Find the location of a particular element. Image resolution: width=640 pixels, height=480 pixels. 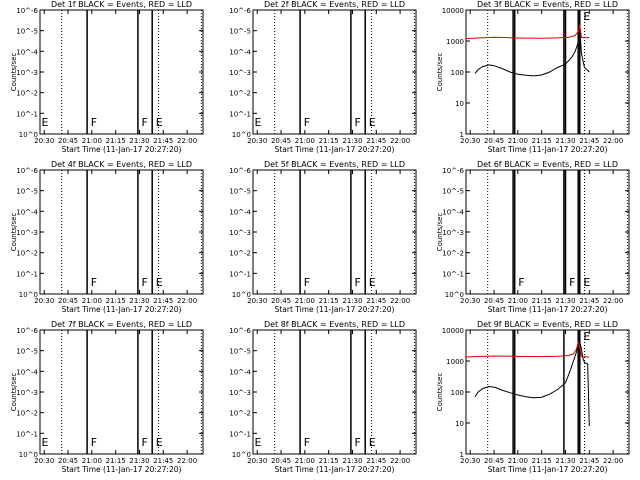

panel-title: Det 6f BLACK = Events, RED = LLD is located at coordinates (547, 164).